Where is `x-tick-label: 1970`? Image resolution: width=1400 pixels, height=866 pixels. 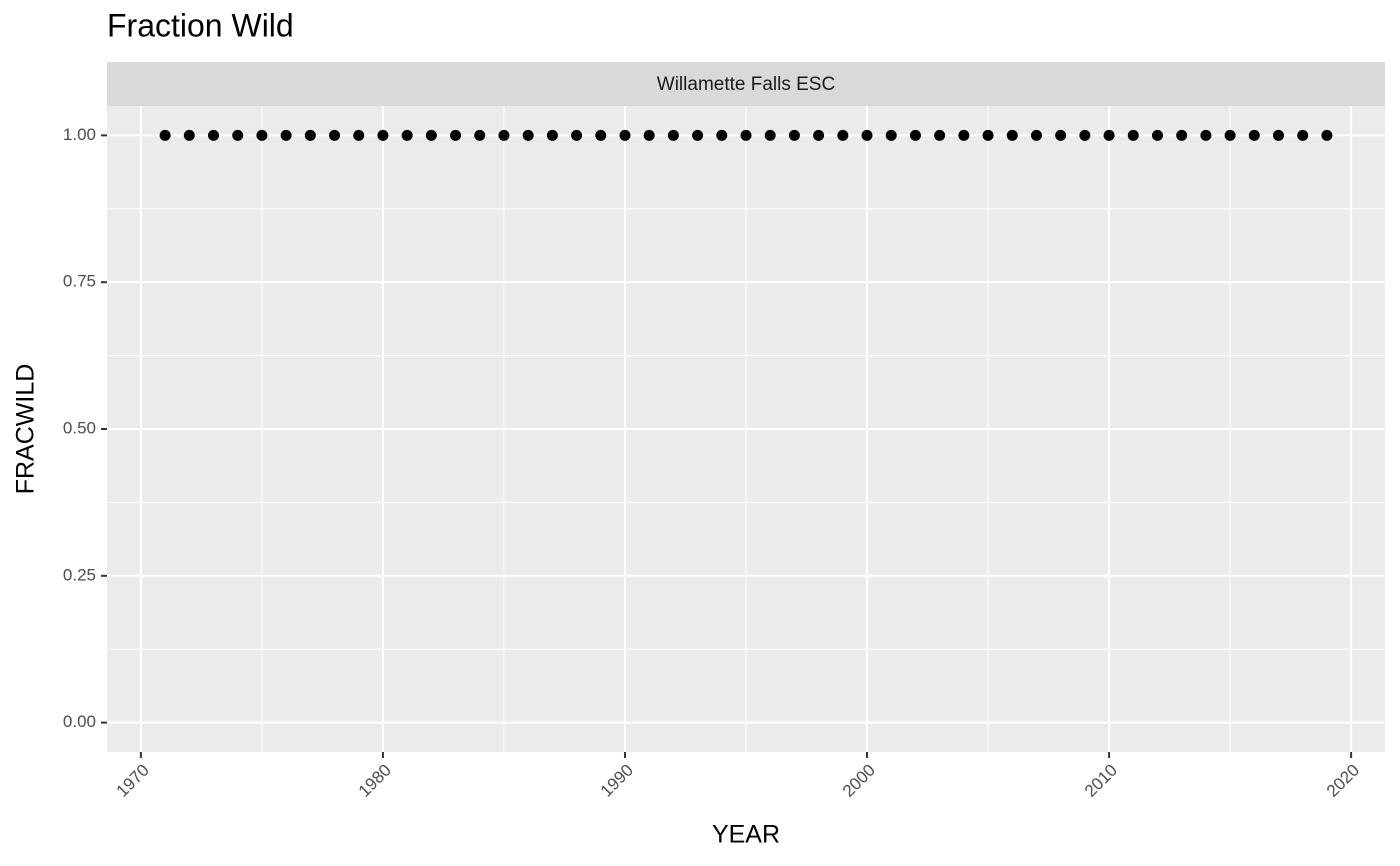 x-tick-label: 1970 is located at coordinates (133, 781).